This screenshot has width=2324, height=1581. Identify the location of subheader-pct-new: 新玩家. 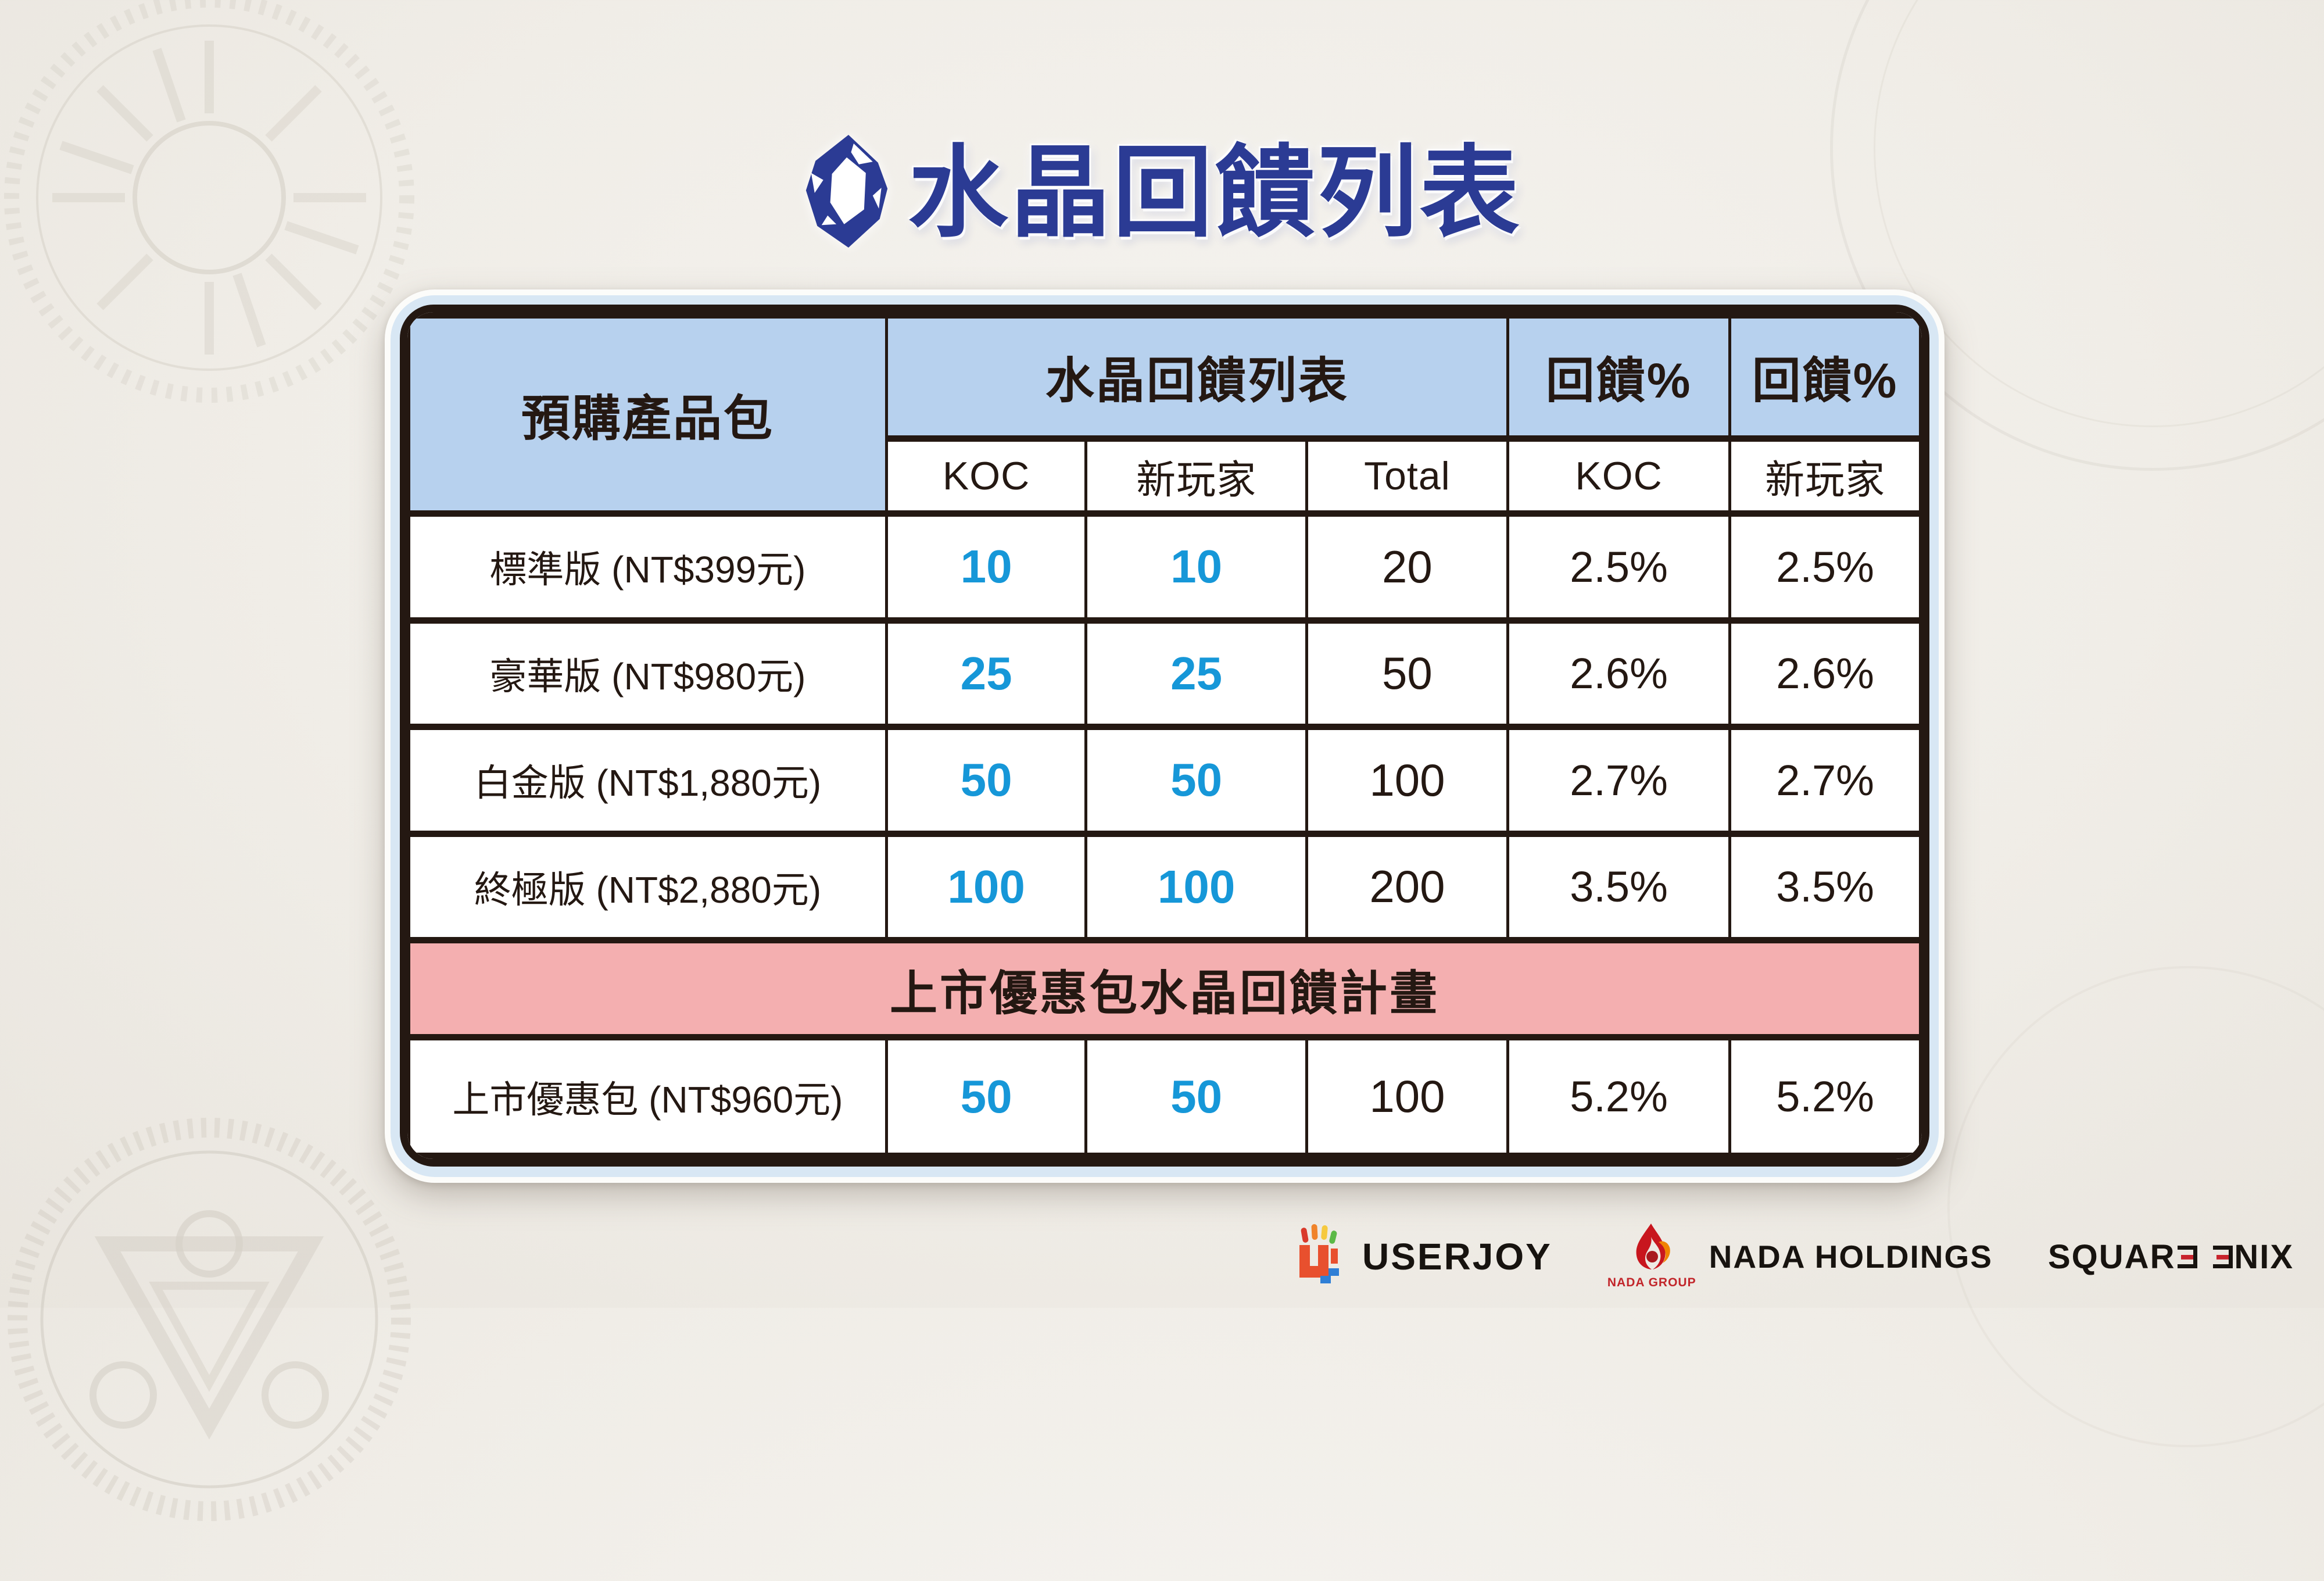
(1825, 476).